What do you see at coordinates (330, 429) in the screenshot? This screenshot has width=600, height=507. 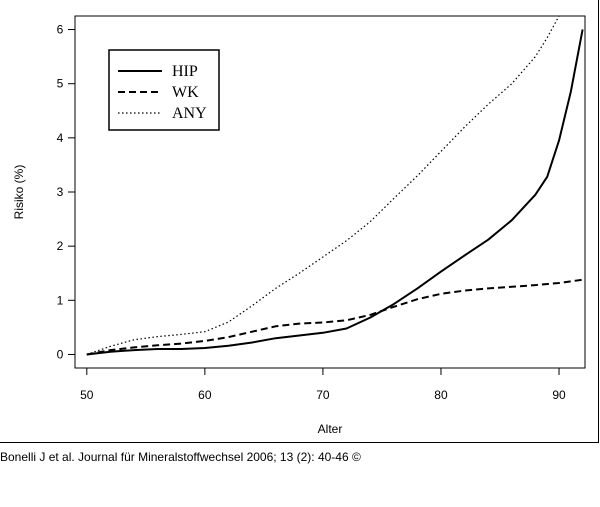 I see `x-axis-title: Alter` at bounding box center [330, 429].